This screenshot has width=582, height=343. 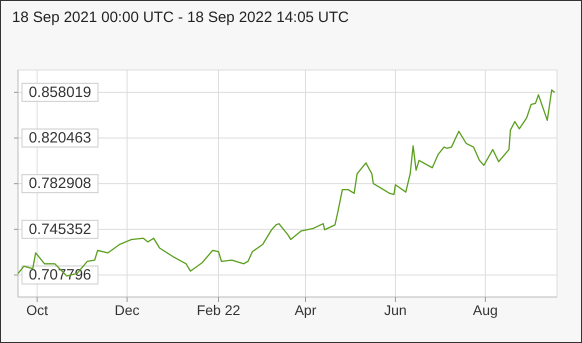 I want to click on y-tick-label: 0.858019, so click(x=60, y=92).